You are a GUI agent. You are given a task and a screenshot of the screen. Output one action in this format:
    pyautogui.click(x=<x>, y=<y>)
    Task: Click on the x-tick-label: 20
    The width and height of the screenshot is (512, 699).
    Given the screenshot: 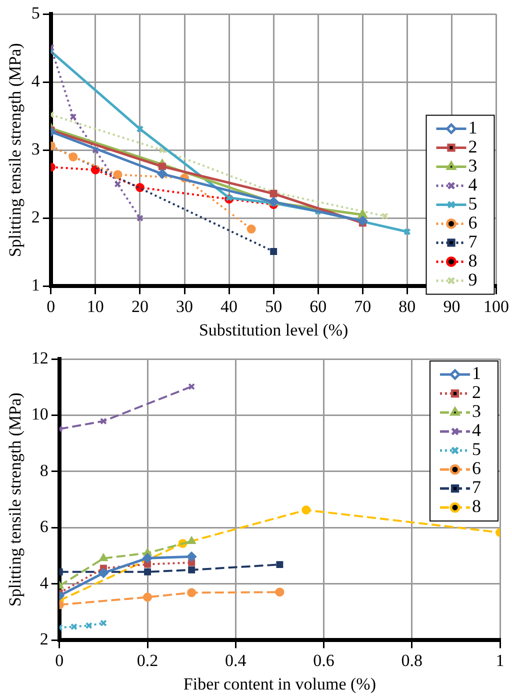 What is the action you would take?
    pyautogui.click(x=139, y=306)
    